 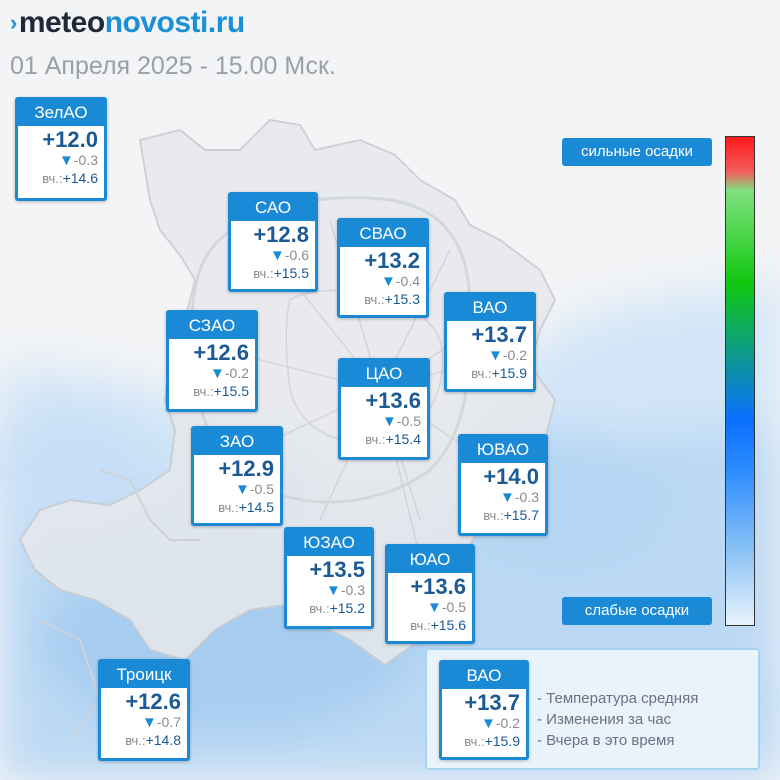 What do you see at coordinates (61, 113) in the screenshot?
I see `district-name: ЗелАО` at bounding box center [61, 113].